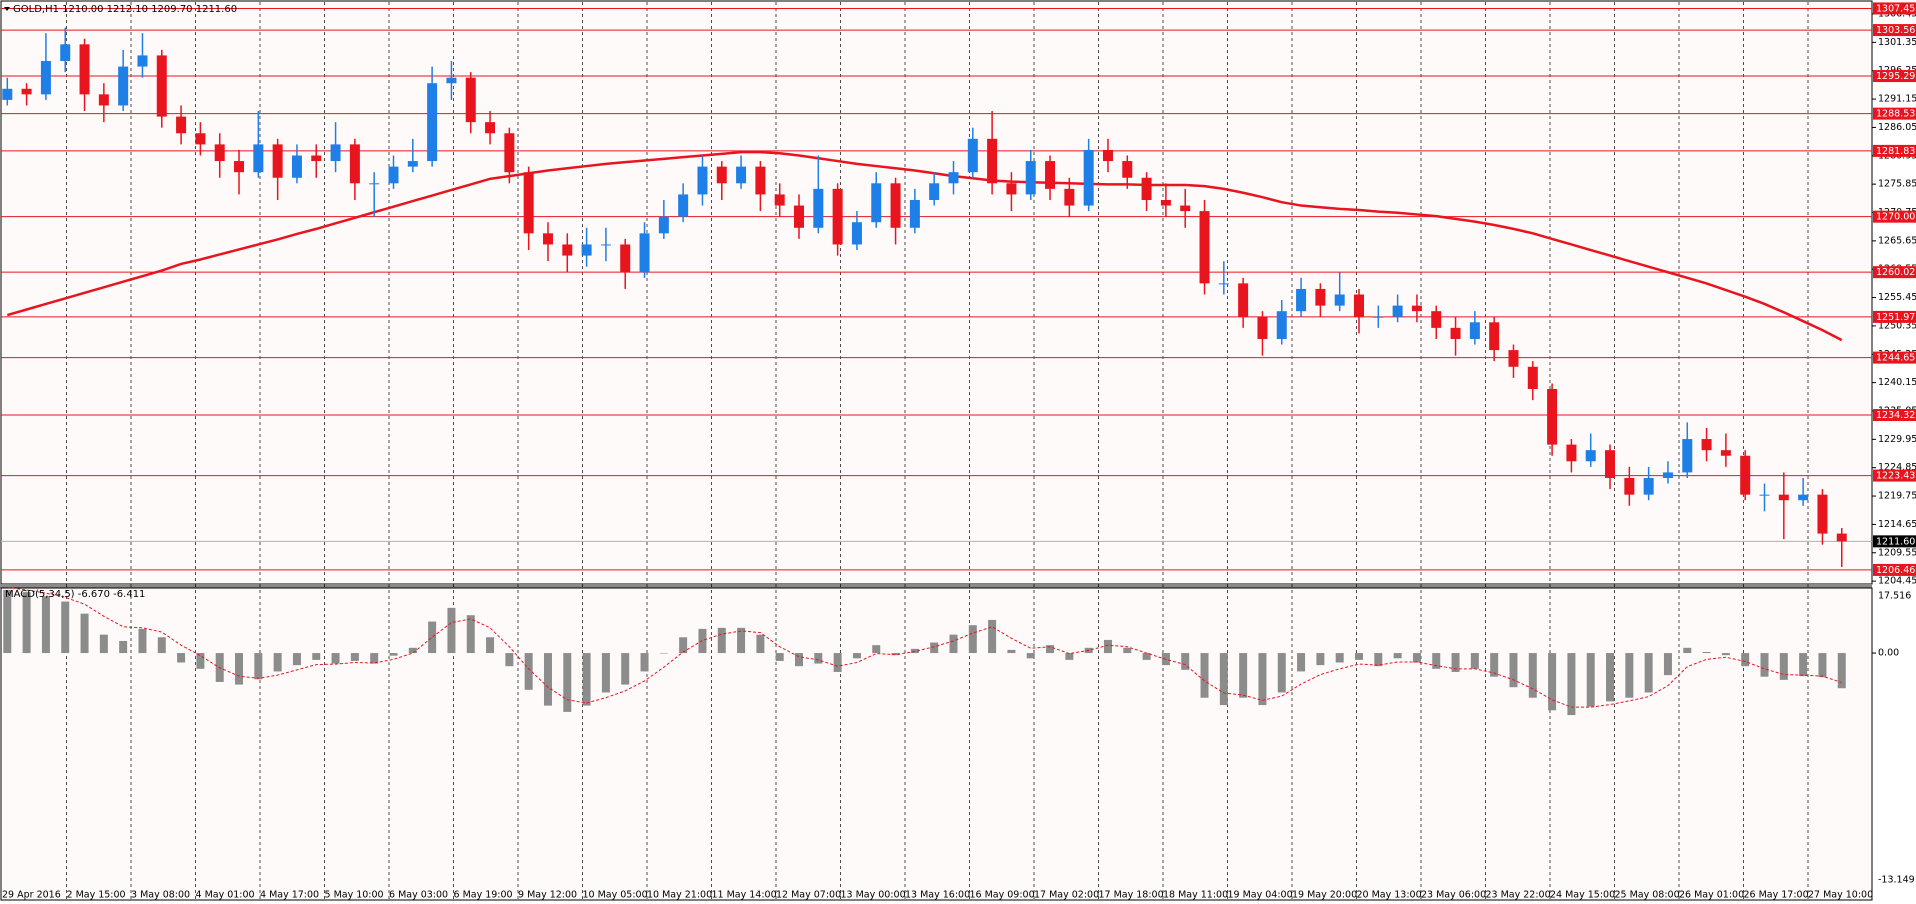 This screenshot has height=904, width=1916. Describe the element at coordinates (1897, 581) in the screenshot. I see `y-tick-label: 1204.45` at that location.